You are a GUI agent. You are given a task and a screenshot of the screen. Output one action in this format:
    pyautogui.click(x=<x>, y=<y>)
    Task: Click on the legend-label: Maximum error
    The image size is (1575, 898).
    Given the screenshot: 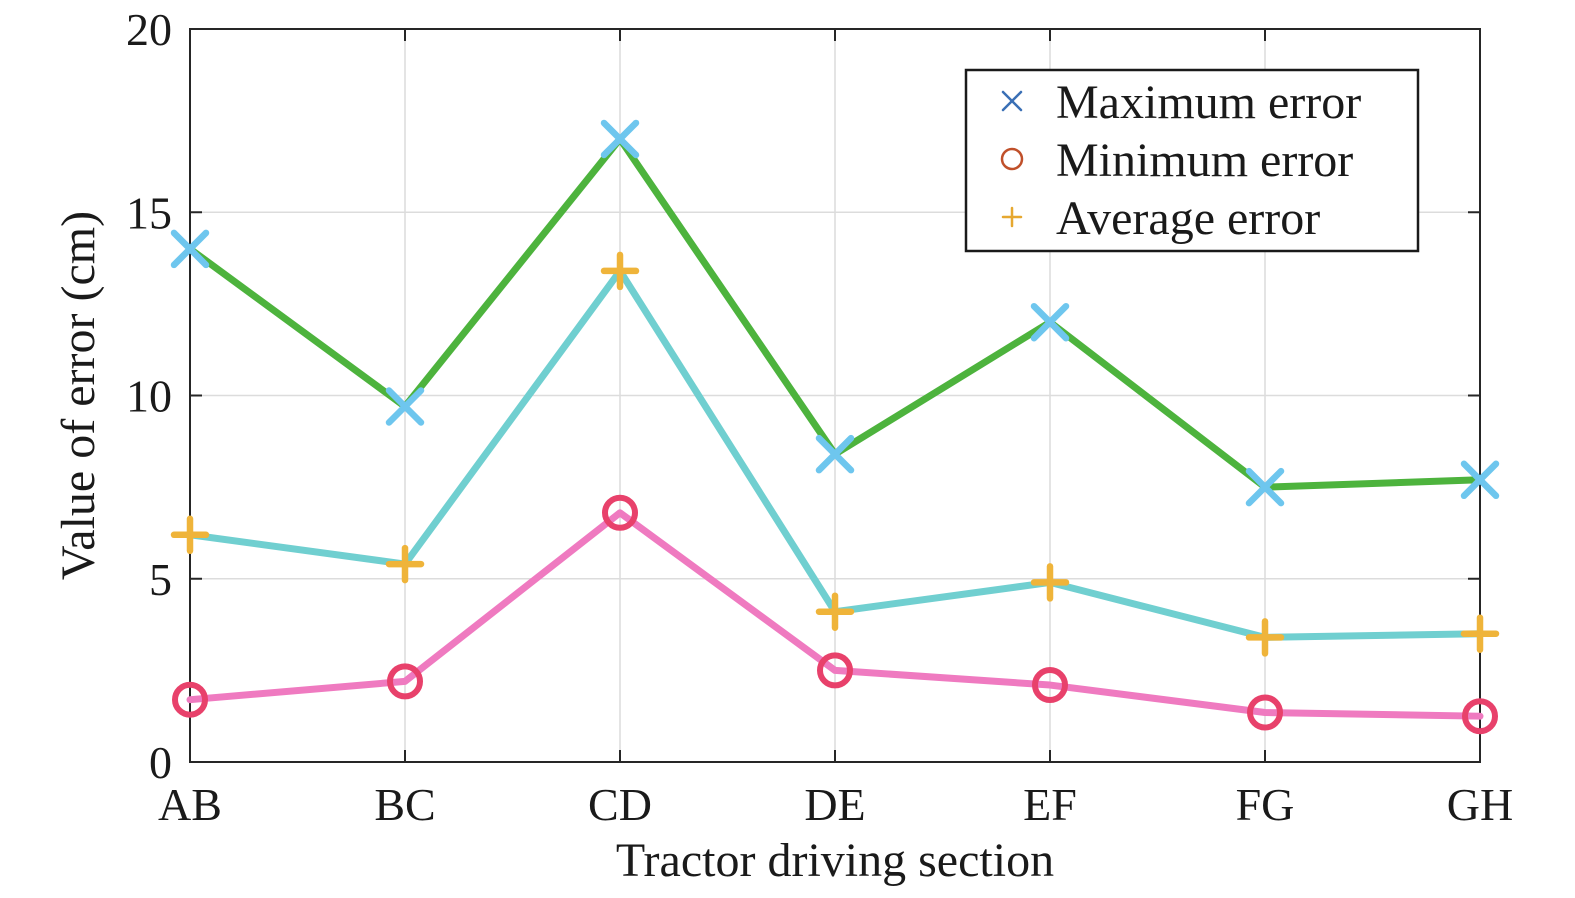 What is the action you would take?
    pyautogui.click(x=1208, y=102)
    